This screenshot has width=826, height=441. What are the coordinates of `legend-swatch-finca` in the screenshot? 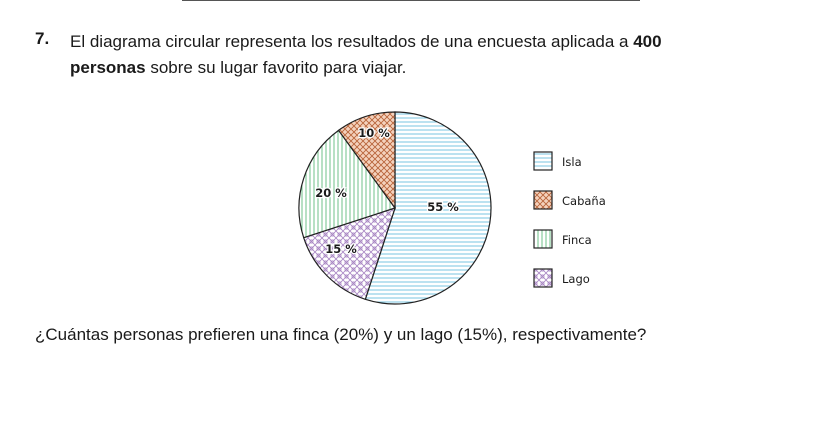 It's located at (543, 239).